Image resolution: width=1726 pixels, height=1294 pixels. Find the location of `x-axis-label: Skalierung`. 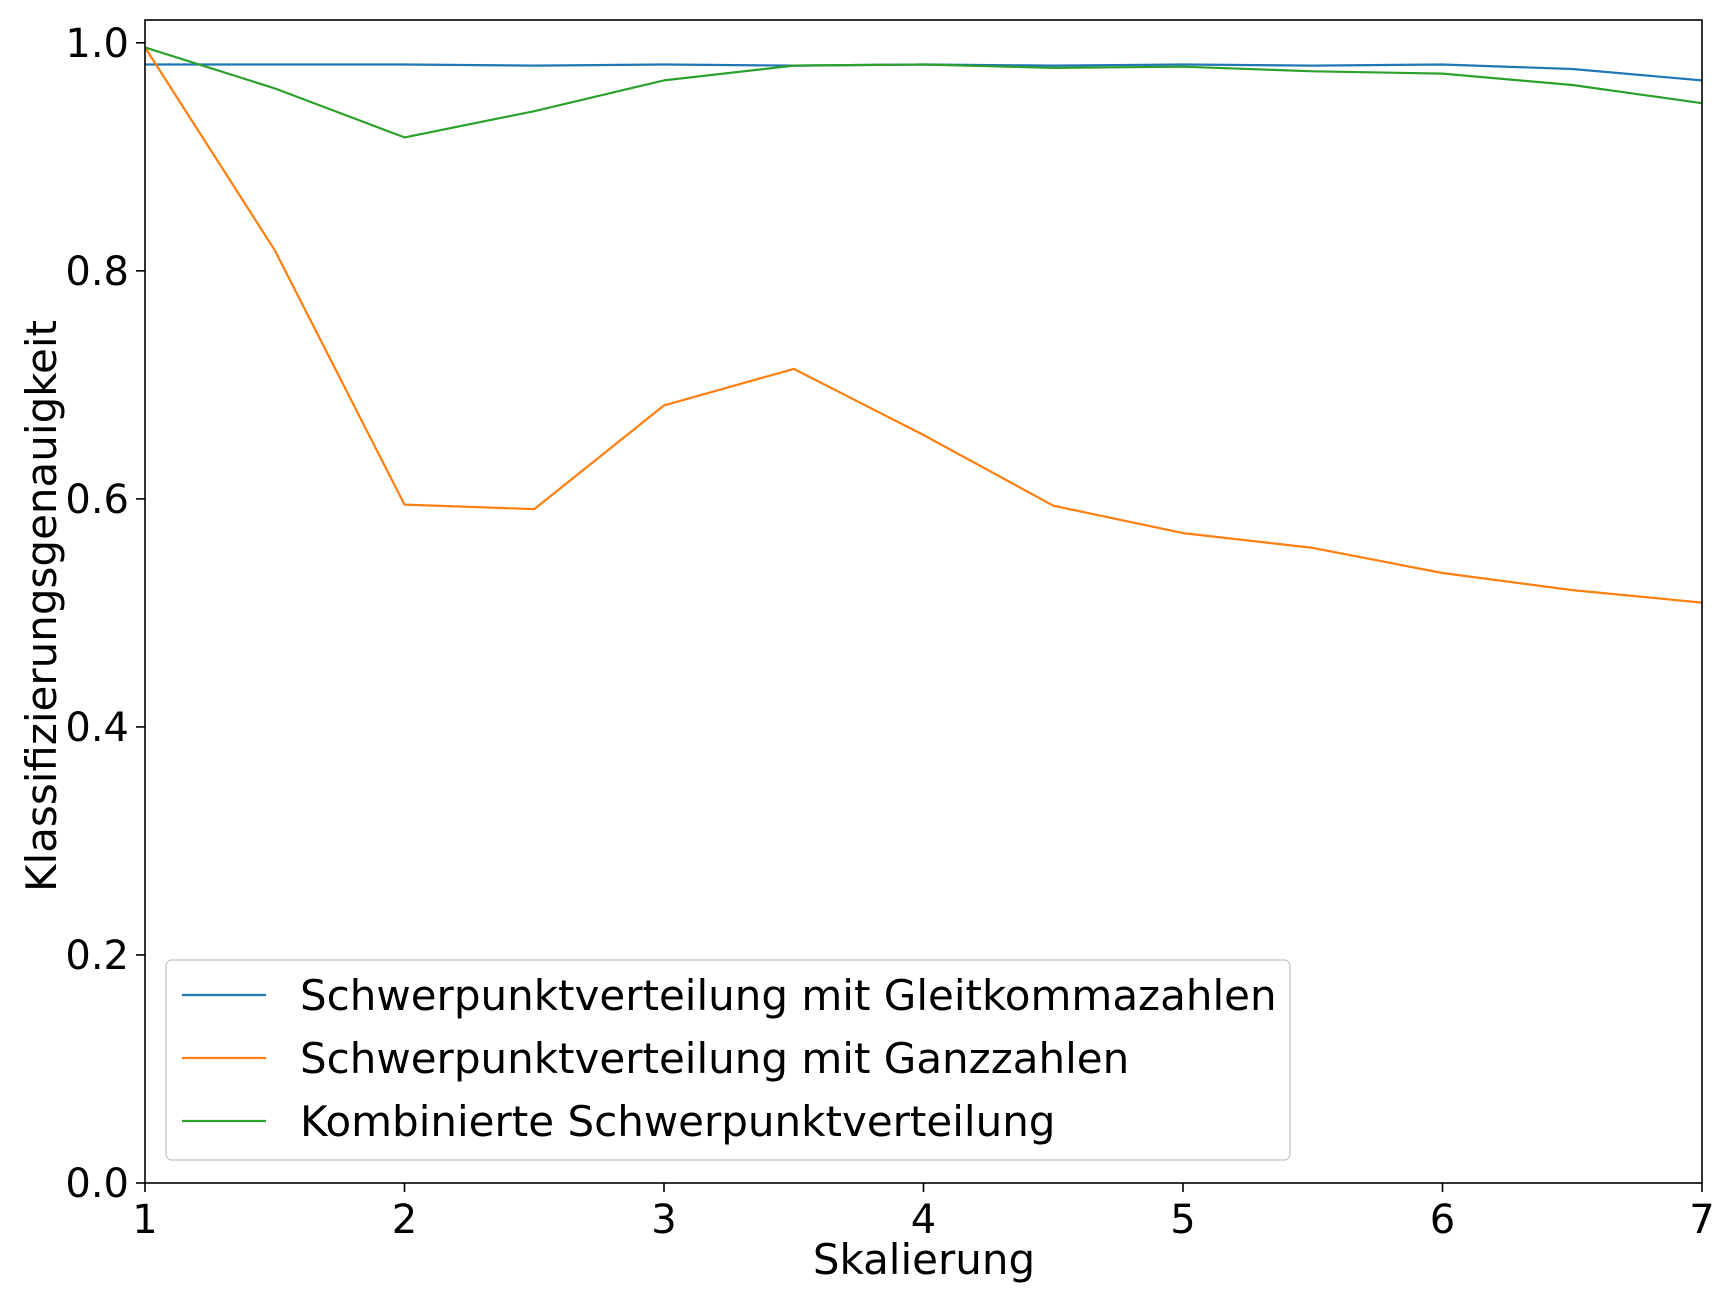

x-axis-label: Skalierung is located at coordinates (924, 1259).